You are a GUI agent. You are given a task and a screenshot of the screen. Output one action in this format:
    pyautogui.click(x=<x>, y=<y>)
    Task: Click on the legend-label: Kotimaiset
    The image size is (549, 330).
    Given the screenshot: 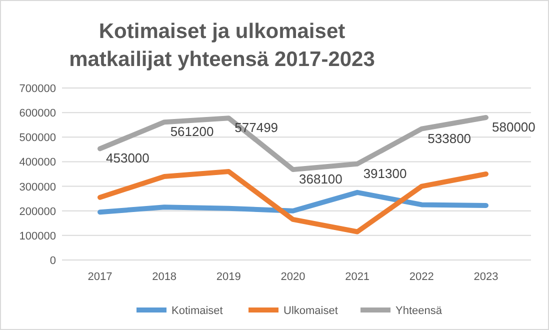 What is the action you would take?
    pyautogui.click(x=197, y=311)
    